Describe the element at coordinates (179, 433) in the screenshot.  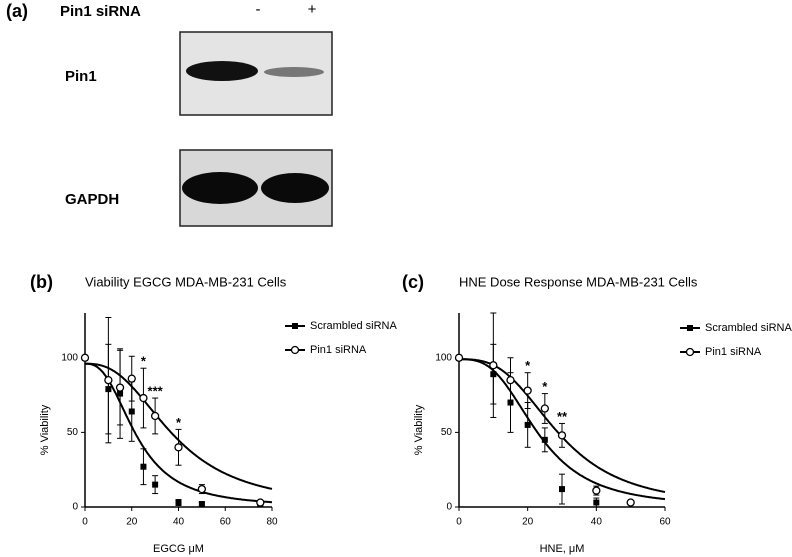
I see `fit-curve` at that location.